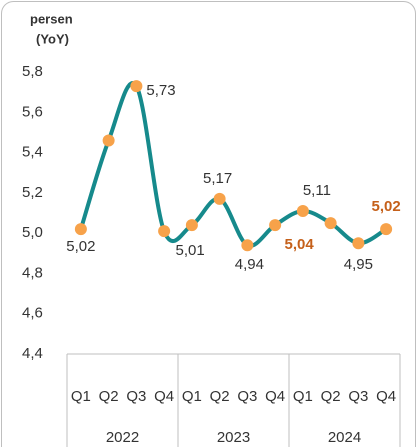 This screenshot has height=447, width=419. Describe the element at coordinates (344, 437) in the screenshot. I see `group-label: 2024` at that location.